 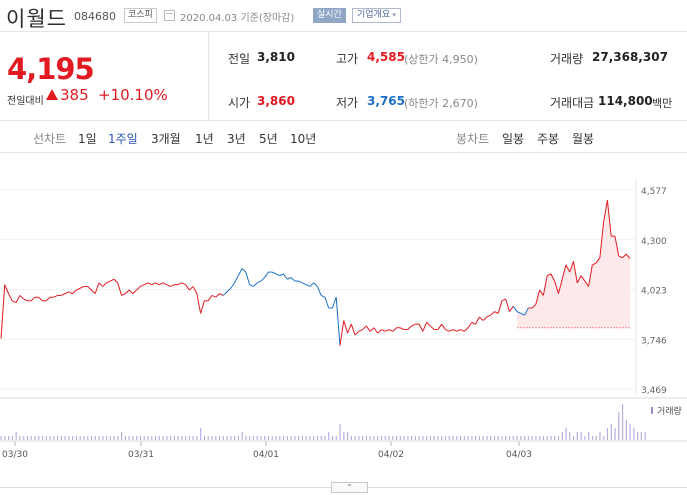 What do you see at coordinates (548, 139) in the screenshot?
I see `tab-weekly: 주봉` at bounding box center [548, 139].